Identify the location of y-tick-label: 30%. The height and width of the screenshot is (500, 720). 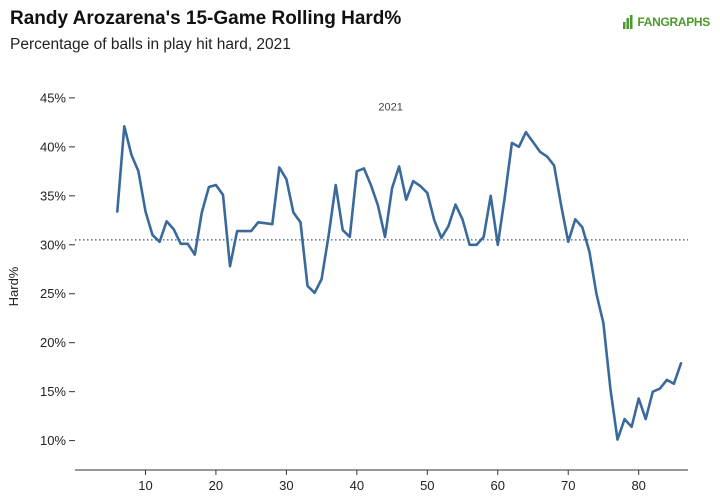
(53, 244).